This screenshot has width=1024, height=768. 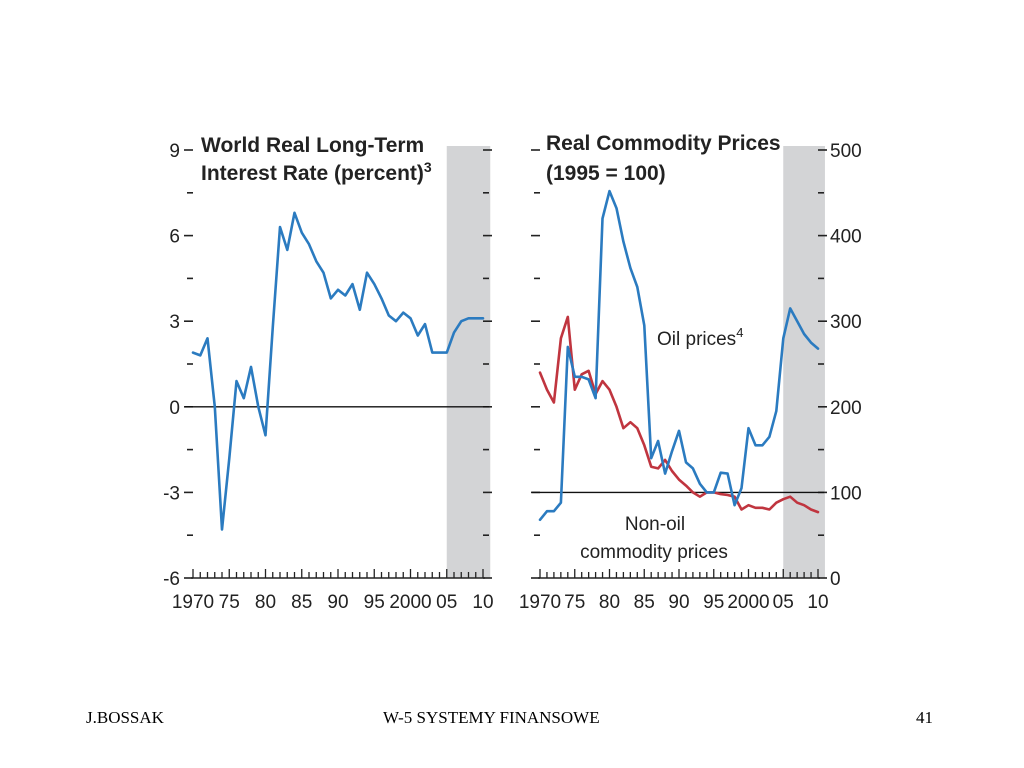 What do you see at coordinates (700, 337) in the screenshot?
I see `oil-prices-annotation: Oil prices4` at bounding box center [700, 337].